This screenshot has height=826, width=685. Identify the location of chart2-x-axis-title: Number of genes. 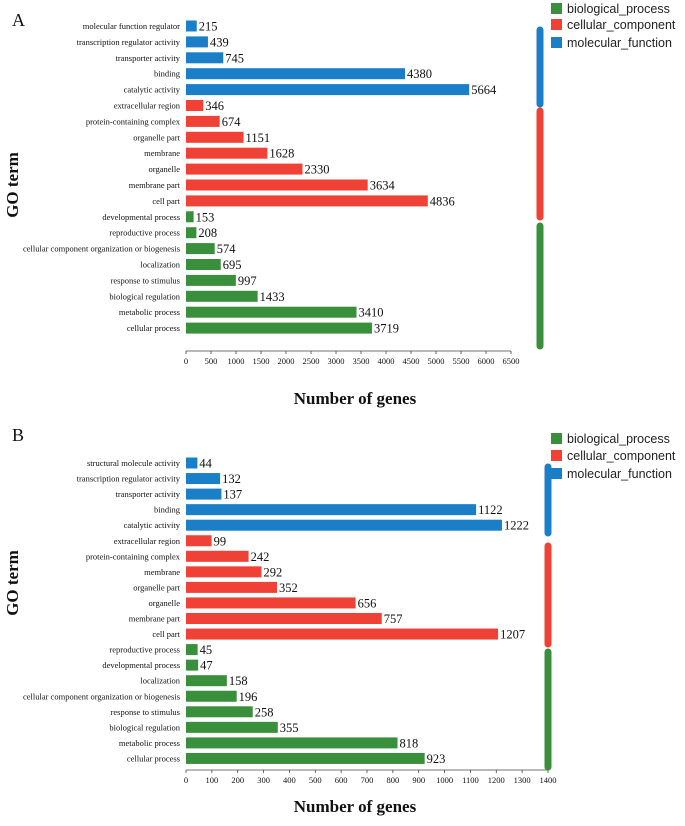
(355, 806).